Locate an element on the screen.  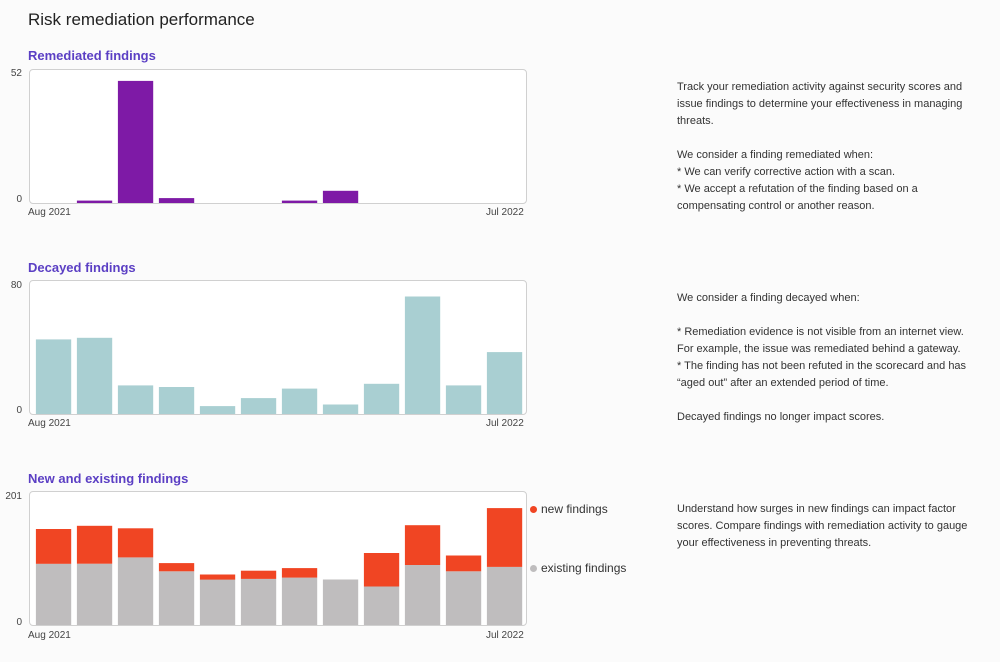
bar-apr-2022 is located at coordinates (381, 398).